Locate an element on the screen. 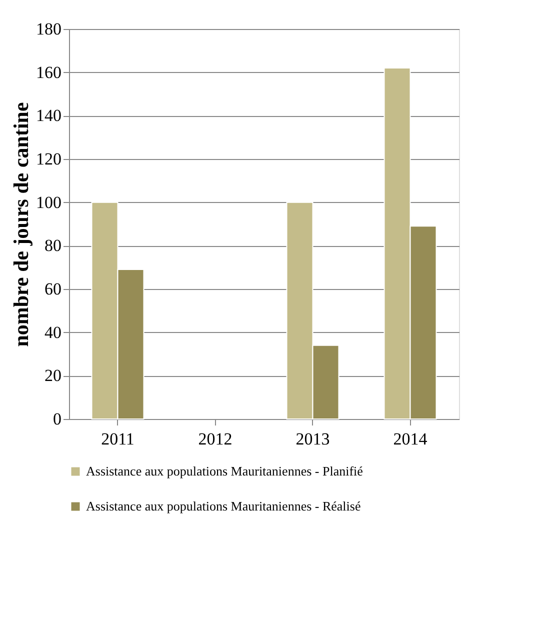  y-tick-label: 100 is located at coordinates (49, 202).